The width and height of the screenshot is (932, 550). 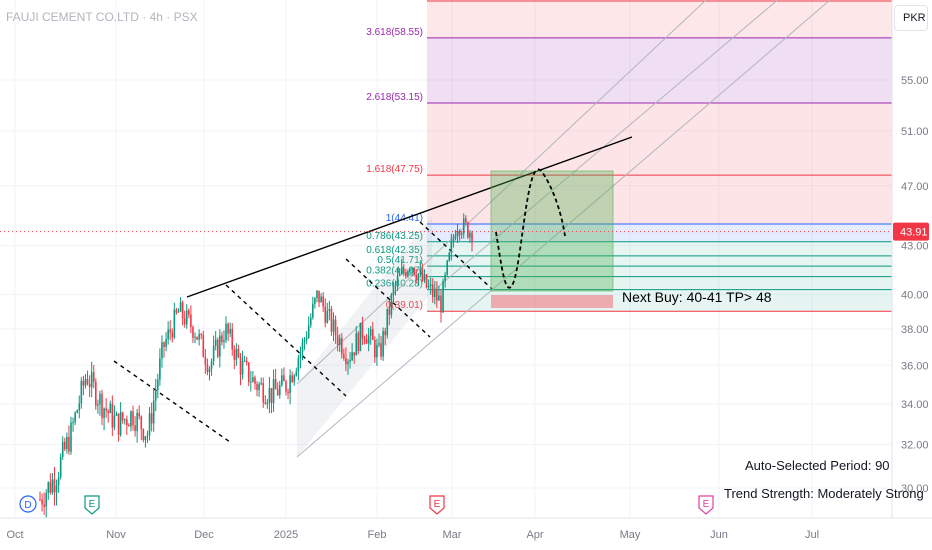 What do you see at coordinates (377, 535) in the screenshot?
I see `time-axis-tick: Feb` at bounding box center [377, 535].